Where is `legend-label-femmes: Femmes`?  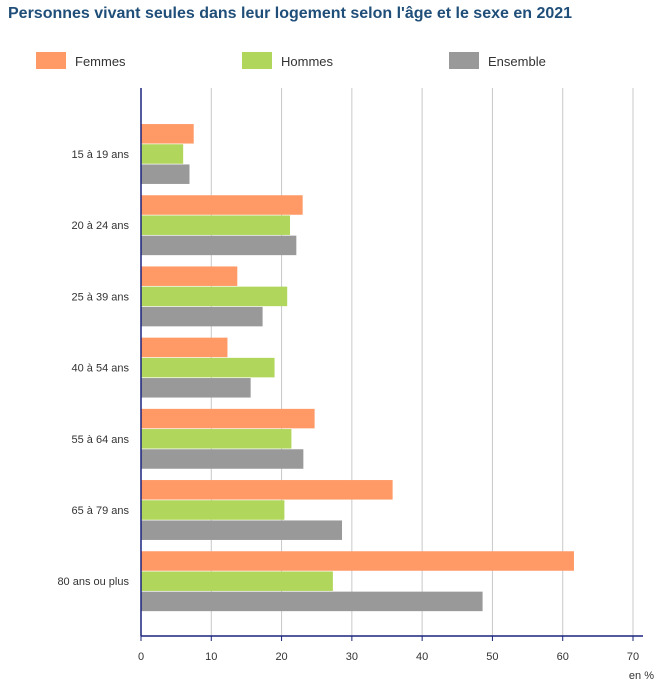
legend-label-femmes: Femmes is located at coordinates (100, 61).